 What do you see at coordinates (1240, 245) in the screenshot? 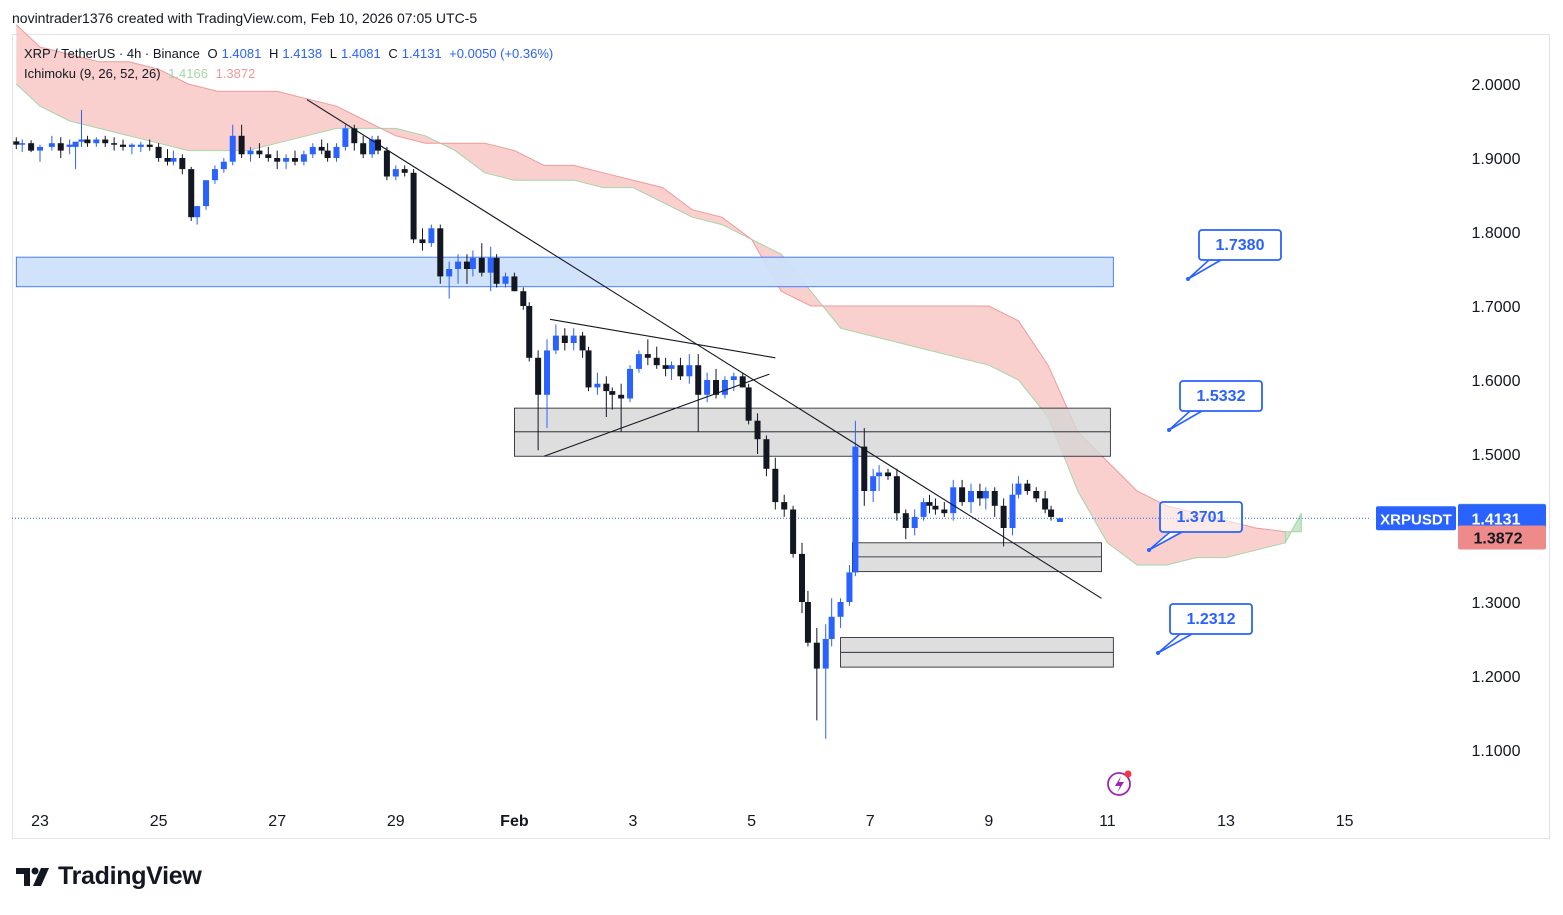
I see `label-1738-box` at bounding box center [1240, 245].